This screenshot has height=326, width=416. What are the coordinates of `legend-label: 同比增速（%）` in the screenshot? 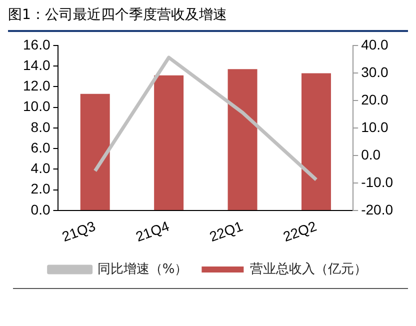 It's located at (142, 269).